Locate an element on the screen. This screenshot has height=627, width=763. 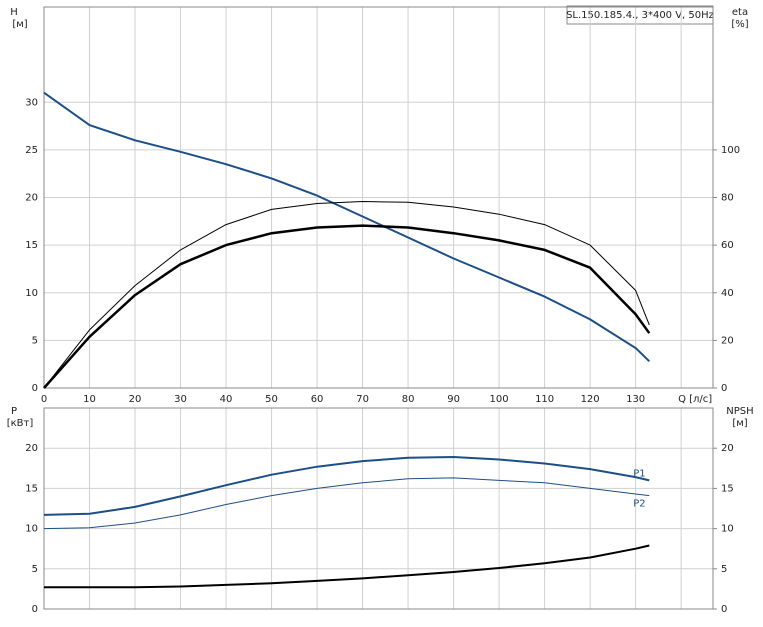
y2-tick-label: 15 is located at coordinates (727, 488).